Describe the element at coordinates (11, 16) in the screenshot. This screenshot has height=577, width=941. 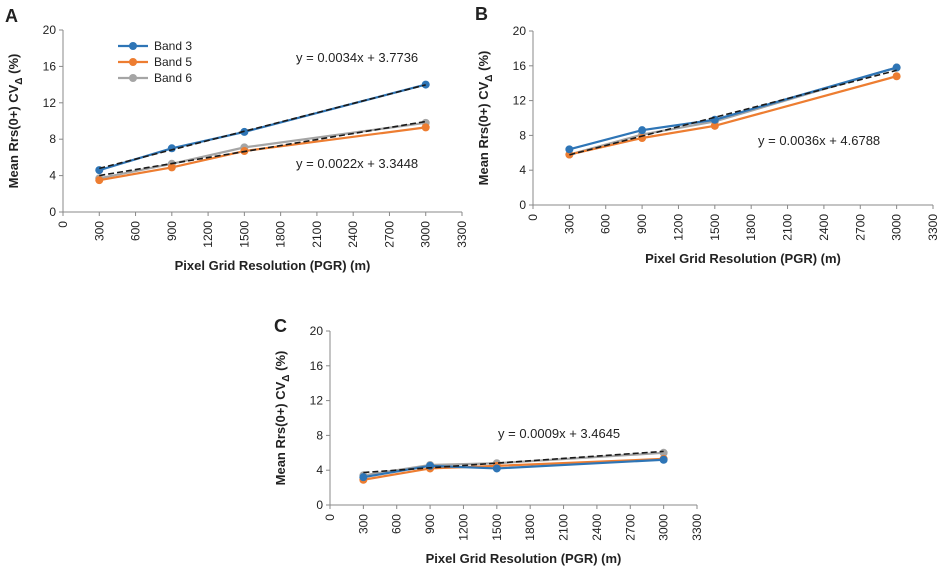
I see `panel-label-a: A` at that location.